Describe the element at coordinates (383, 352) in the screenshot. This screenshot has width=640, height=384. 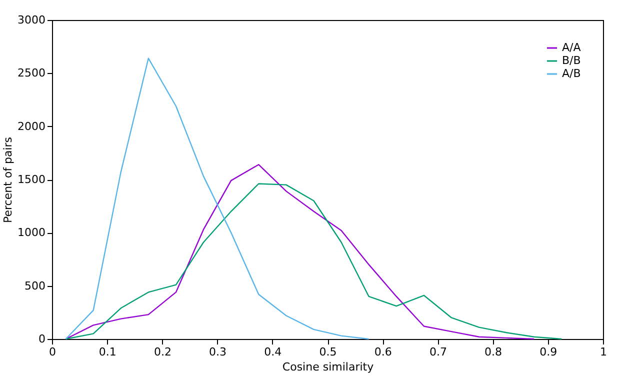
I see `x-tick-label: 0.6` at that location.